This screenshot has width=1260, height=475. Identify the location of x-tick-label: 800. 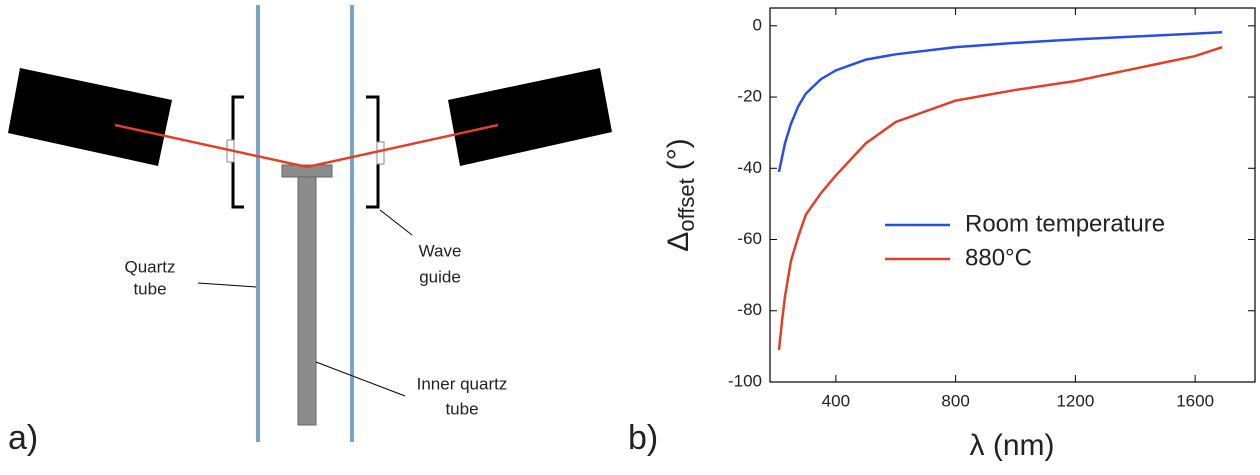
(955, 400).